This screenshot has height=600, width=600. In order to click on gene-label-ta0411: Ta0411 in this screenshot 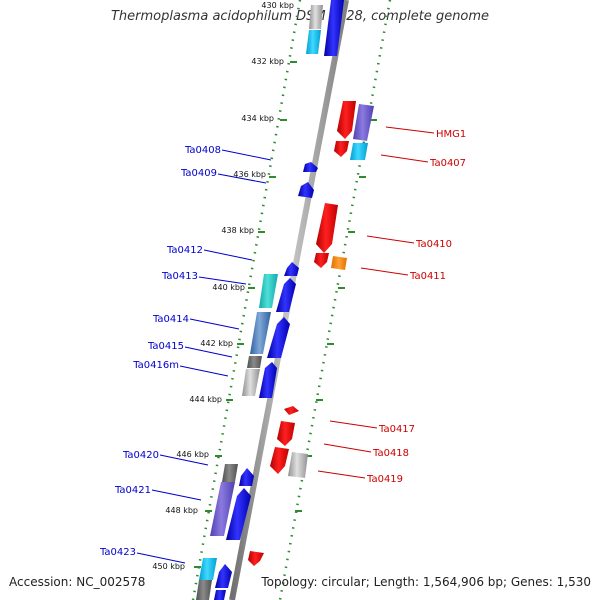, I will do `click(427, 276)`.